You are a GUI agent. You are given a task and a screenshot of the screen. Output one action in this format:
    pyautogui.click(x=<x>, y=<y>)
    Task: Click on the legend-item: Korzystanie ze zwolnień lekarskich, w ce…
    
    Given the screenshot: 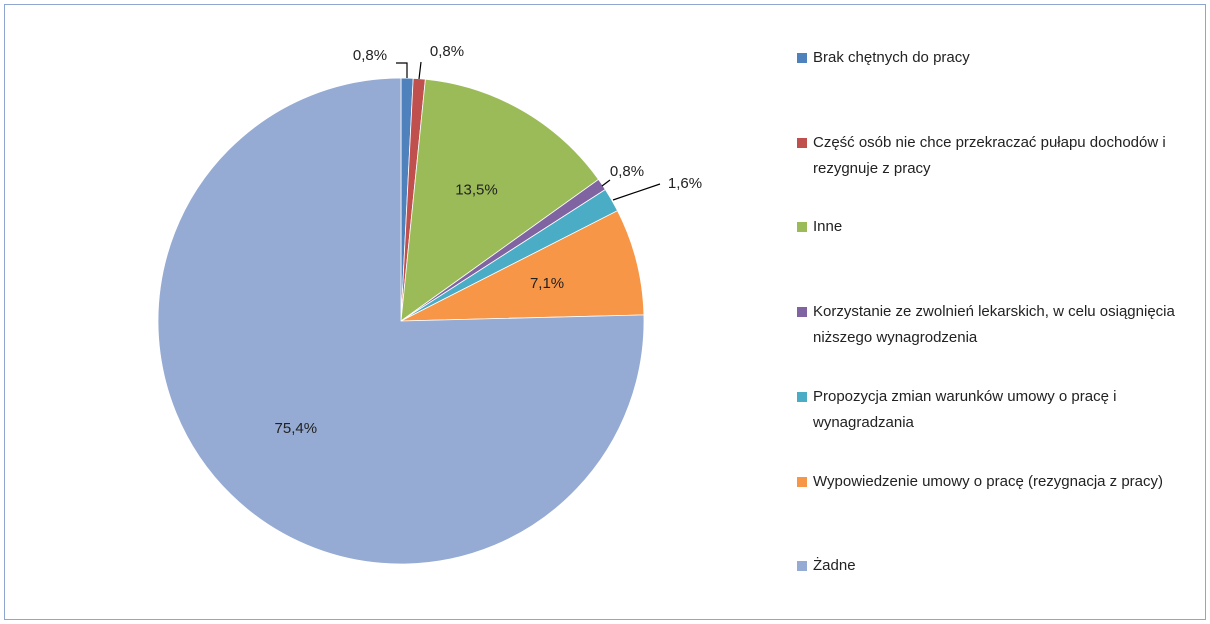 What is the action you would take?
    pyautogui.click(x=997, y=325)
    